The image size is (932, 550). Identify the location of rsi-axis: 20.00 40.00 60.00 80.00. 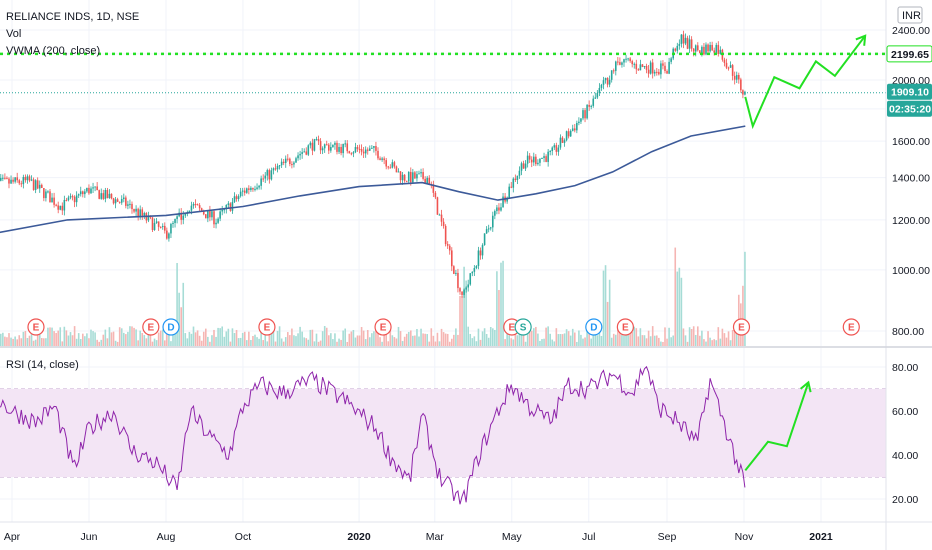
(905, 434).